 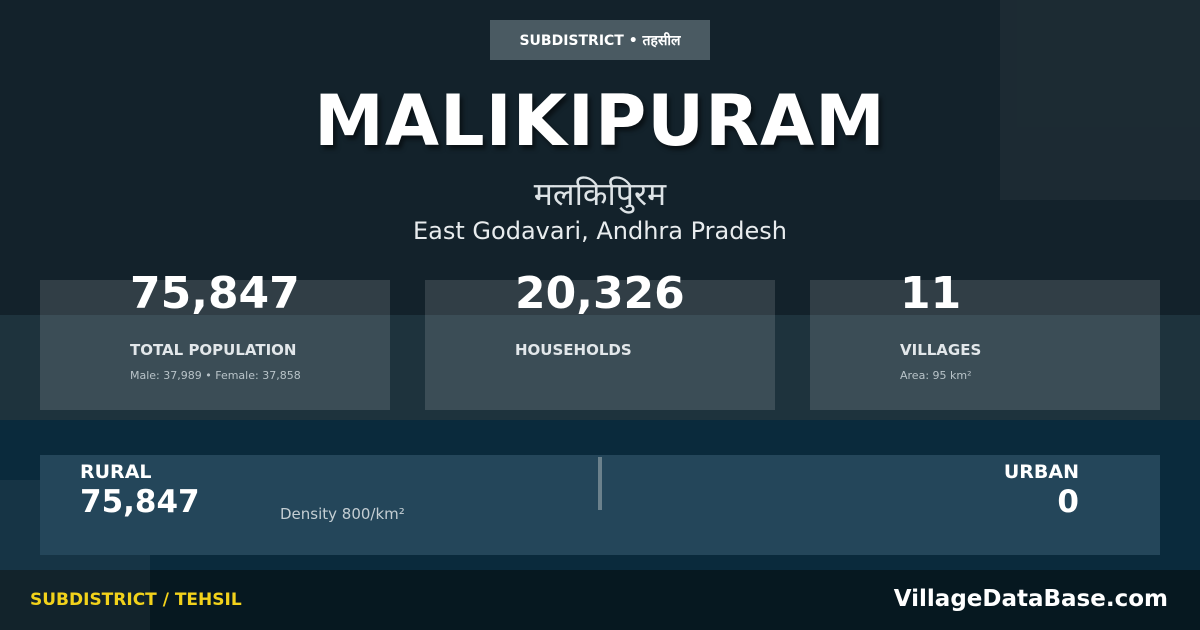 I want to click on stat-value: 11, so click(x=931, y=293).